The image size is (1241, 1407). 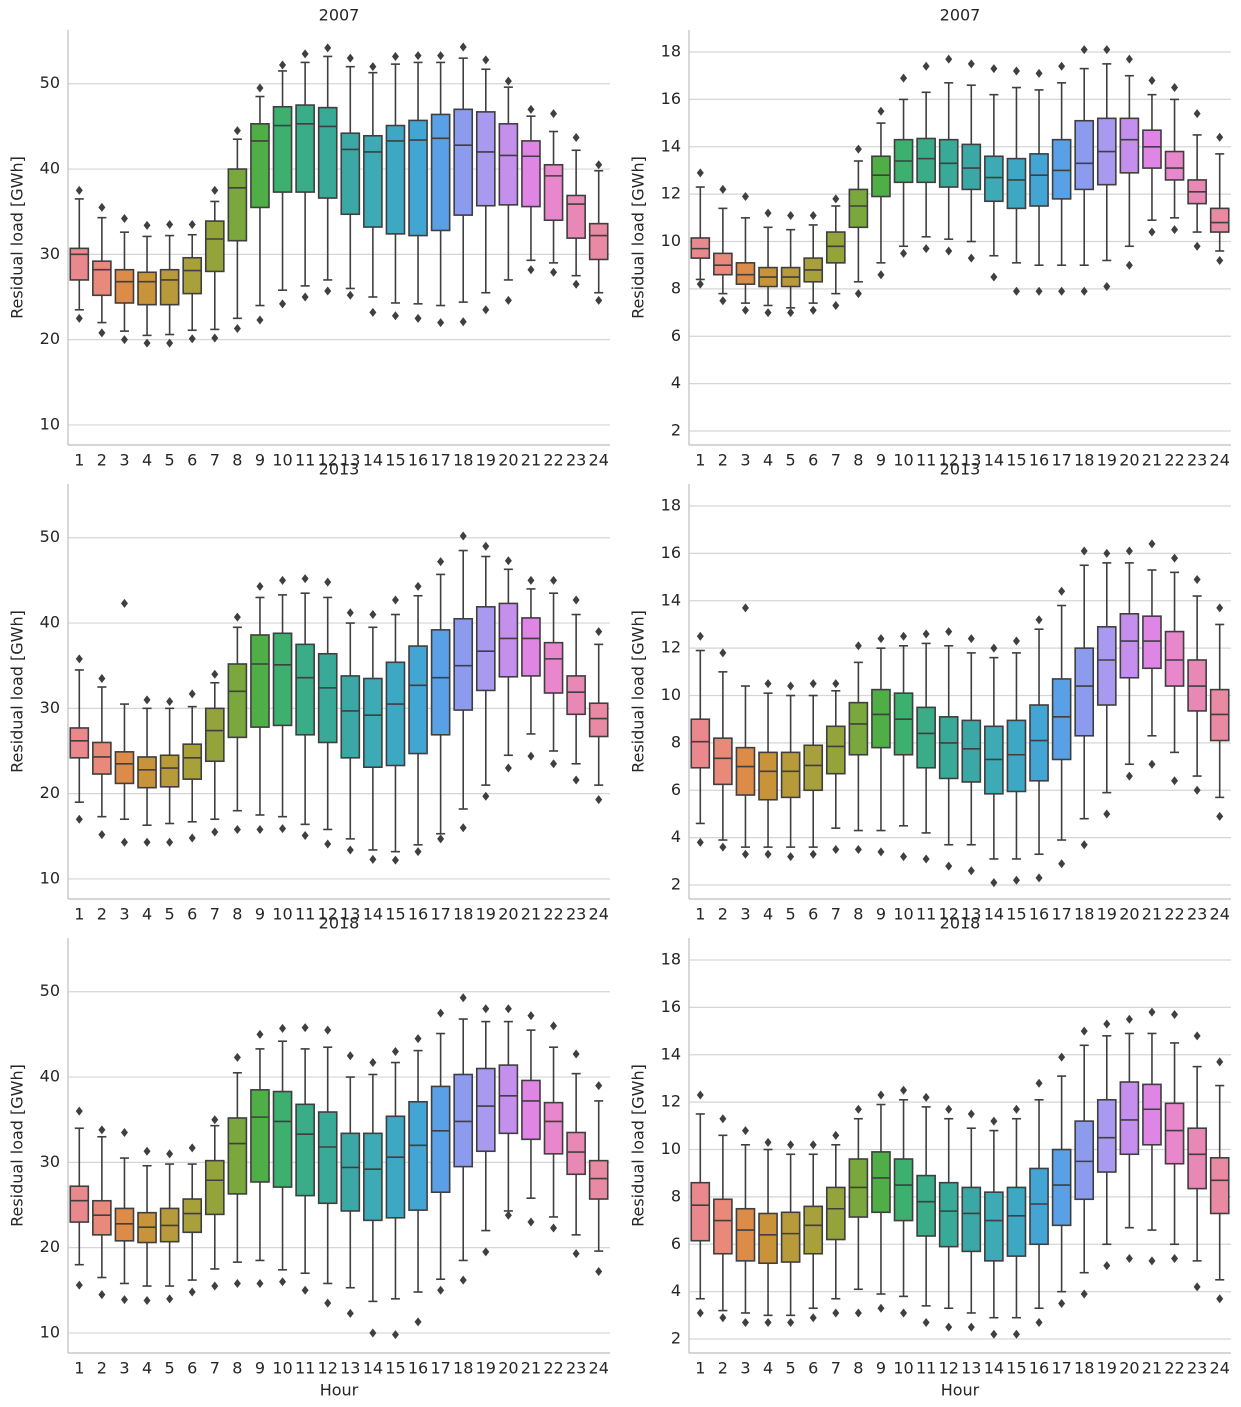 I want to click on y-tick-label: 2, so click(x=676, y=884).